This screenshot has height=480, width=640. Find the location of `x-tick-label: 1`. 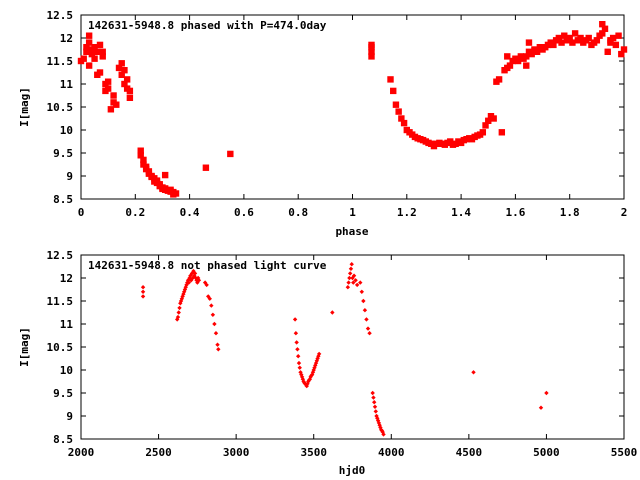

x-tick-label: 1 is located at coordinates (352, 212).